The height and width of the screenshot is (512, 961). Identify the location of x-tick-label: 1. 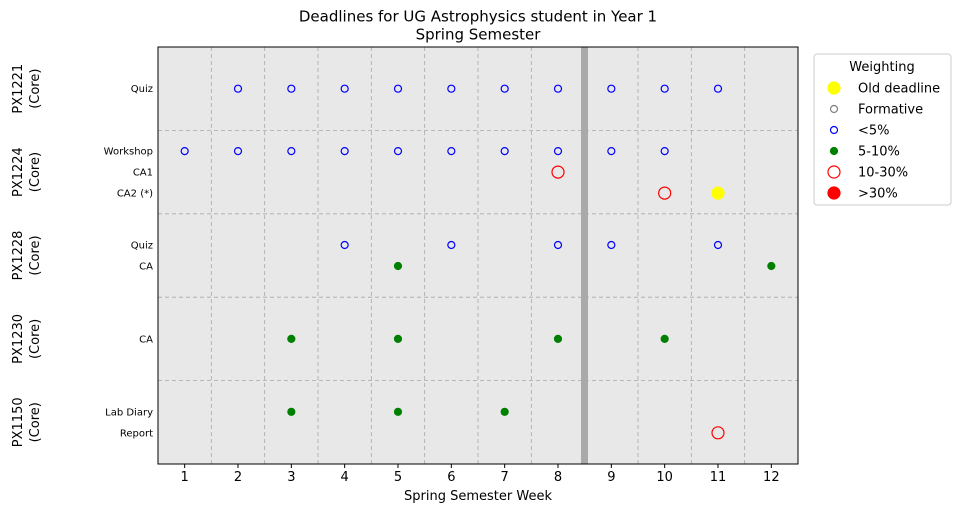
(185, 477).